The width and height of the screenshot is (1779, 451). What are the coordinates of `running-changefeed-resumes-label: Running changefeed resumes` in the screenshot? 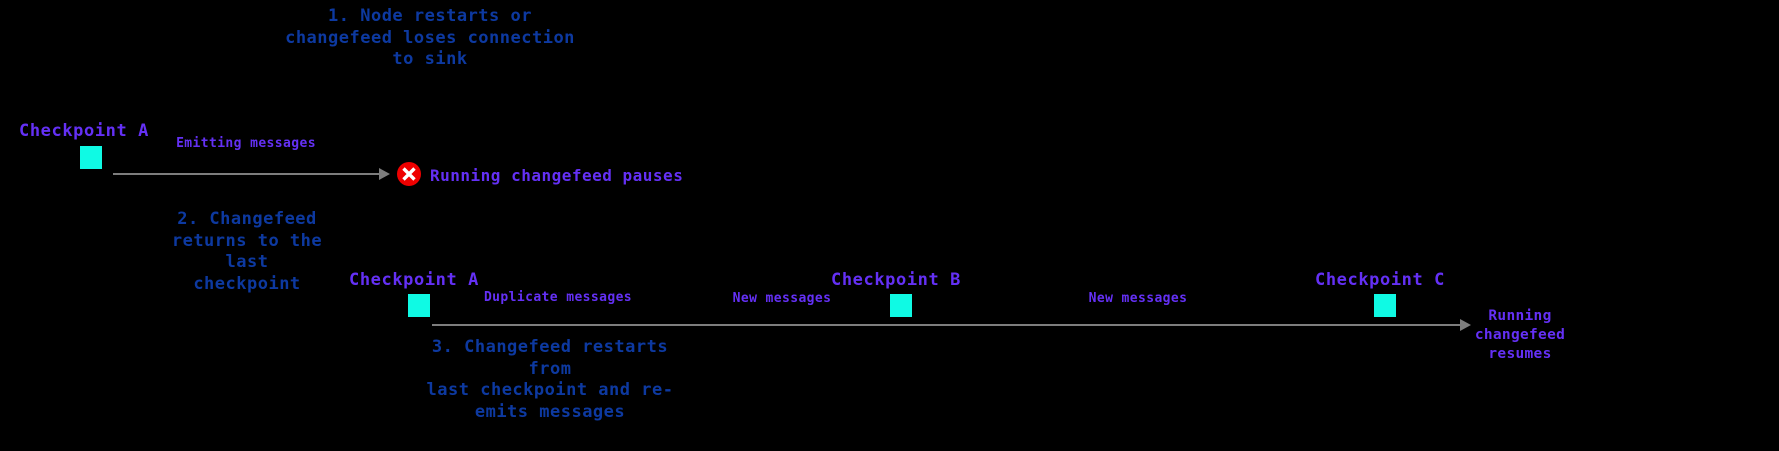 It's located at (1520, 335).